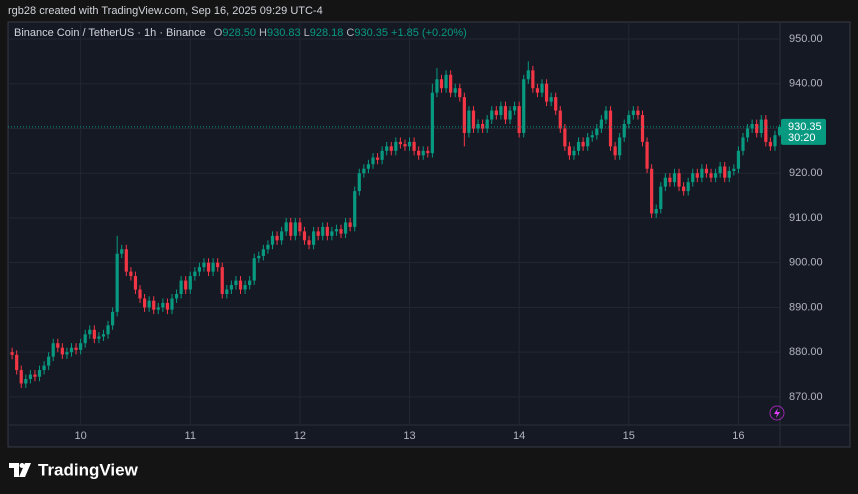  I want to click on y-tick-label: 890.00, so click(806, 307).